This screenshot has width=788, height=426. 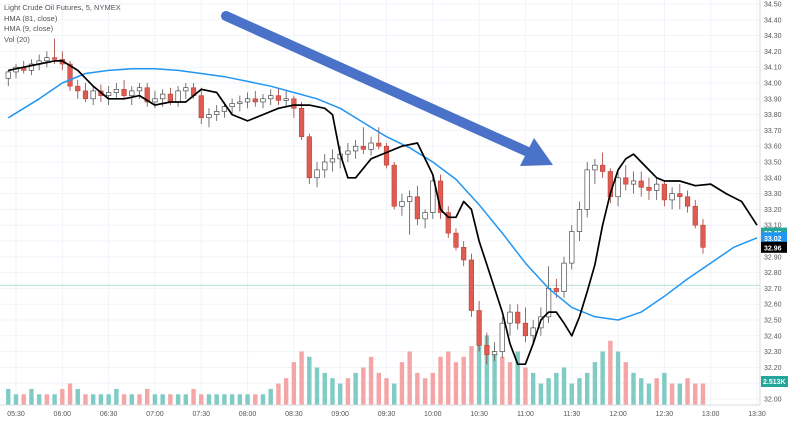 What do you see at coordinates (29, 28) in the screenshot?
I see `legend-hma-9: HMA (9, close)` at bounding box center [29, 28].